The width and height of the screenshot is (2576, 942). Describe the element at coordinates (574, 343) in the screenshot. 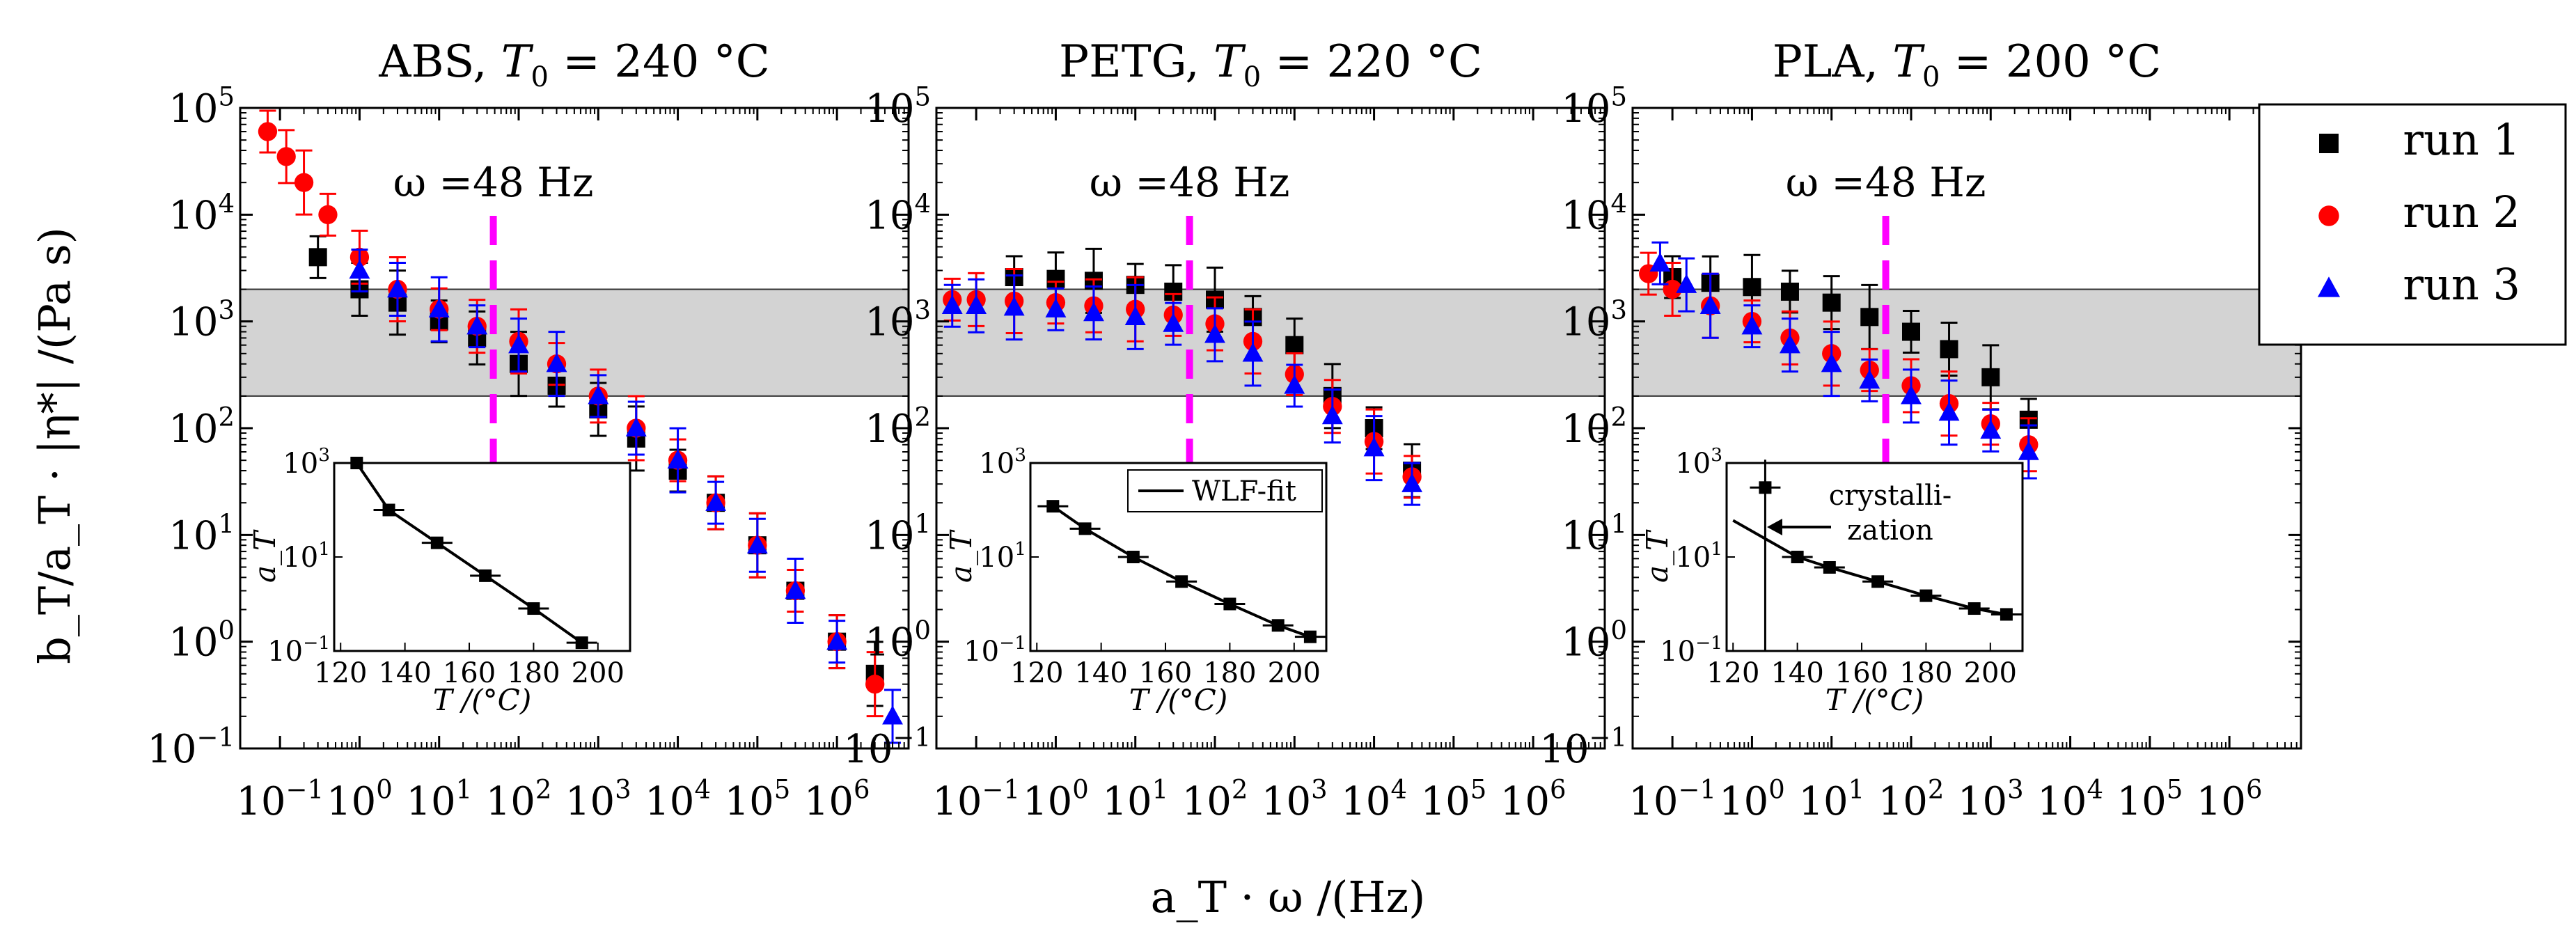

I see `shaded-band` at that location.